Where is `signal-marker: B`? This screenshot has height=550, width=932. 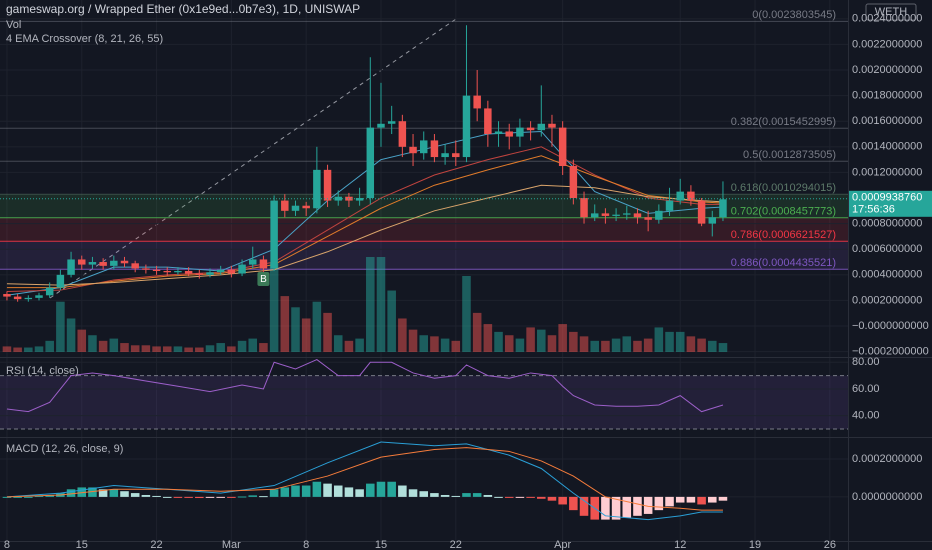
signal-marker: B is located at coordinates (263, 279).